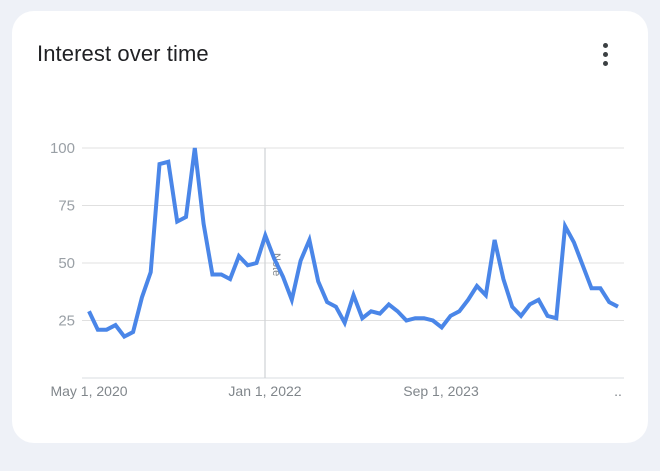  Describe the element at coordinates (618, 391) in the screenshot. I see `x-tick-label: ..` at that location.